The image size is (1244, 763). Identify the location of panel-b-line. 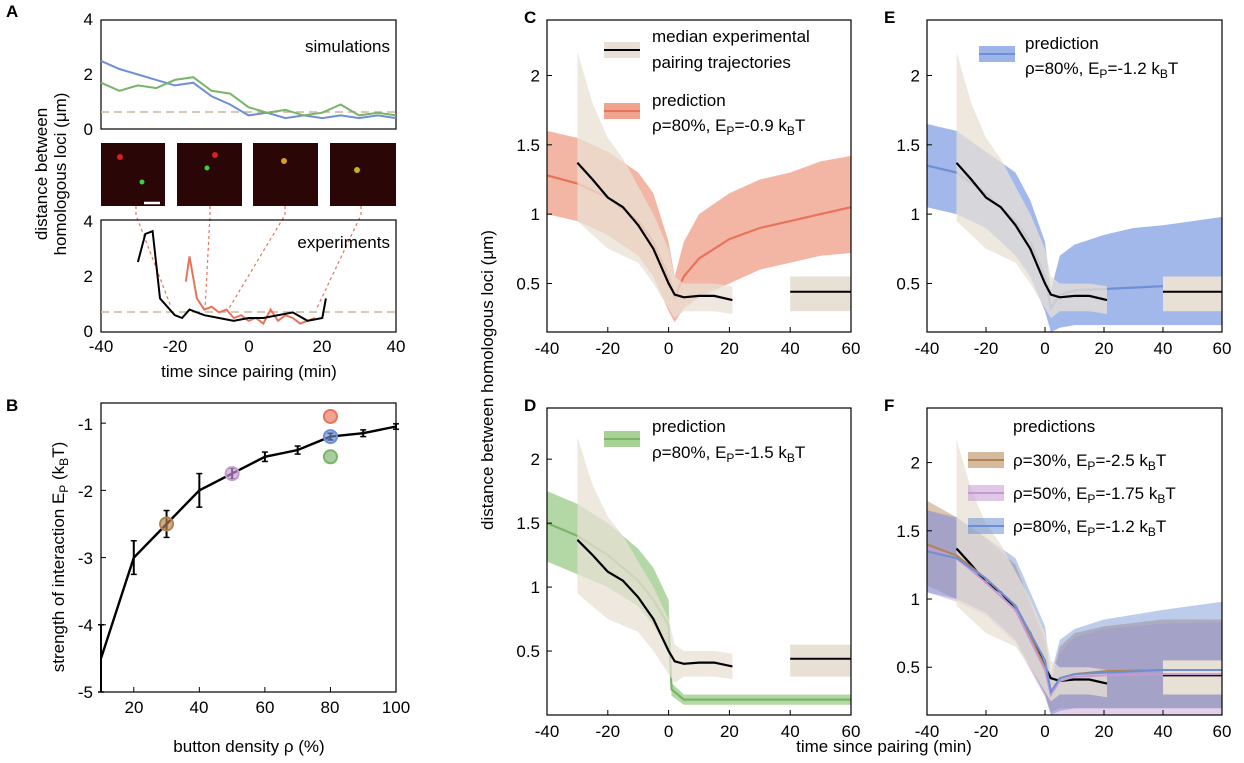
(248, 542).